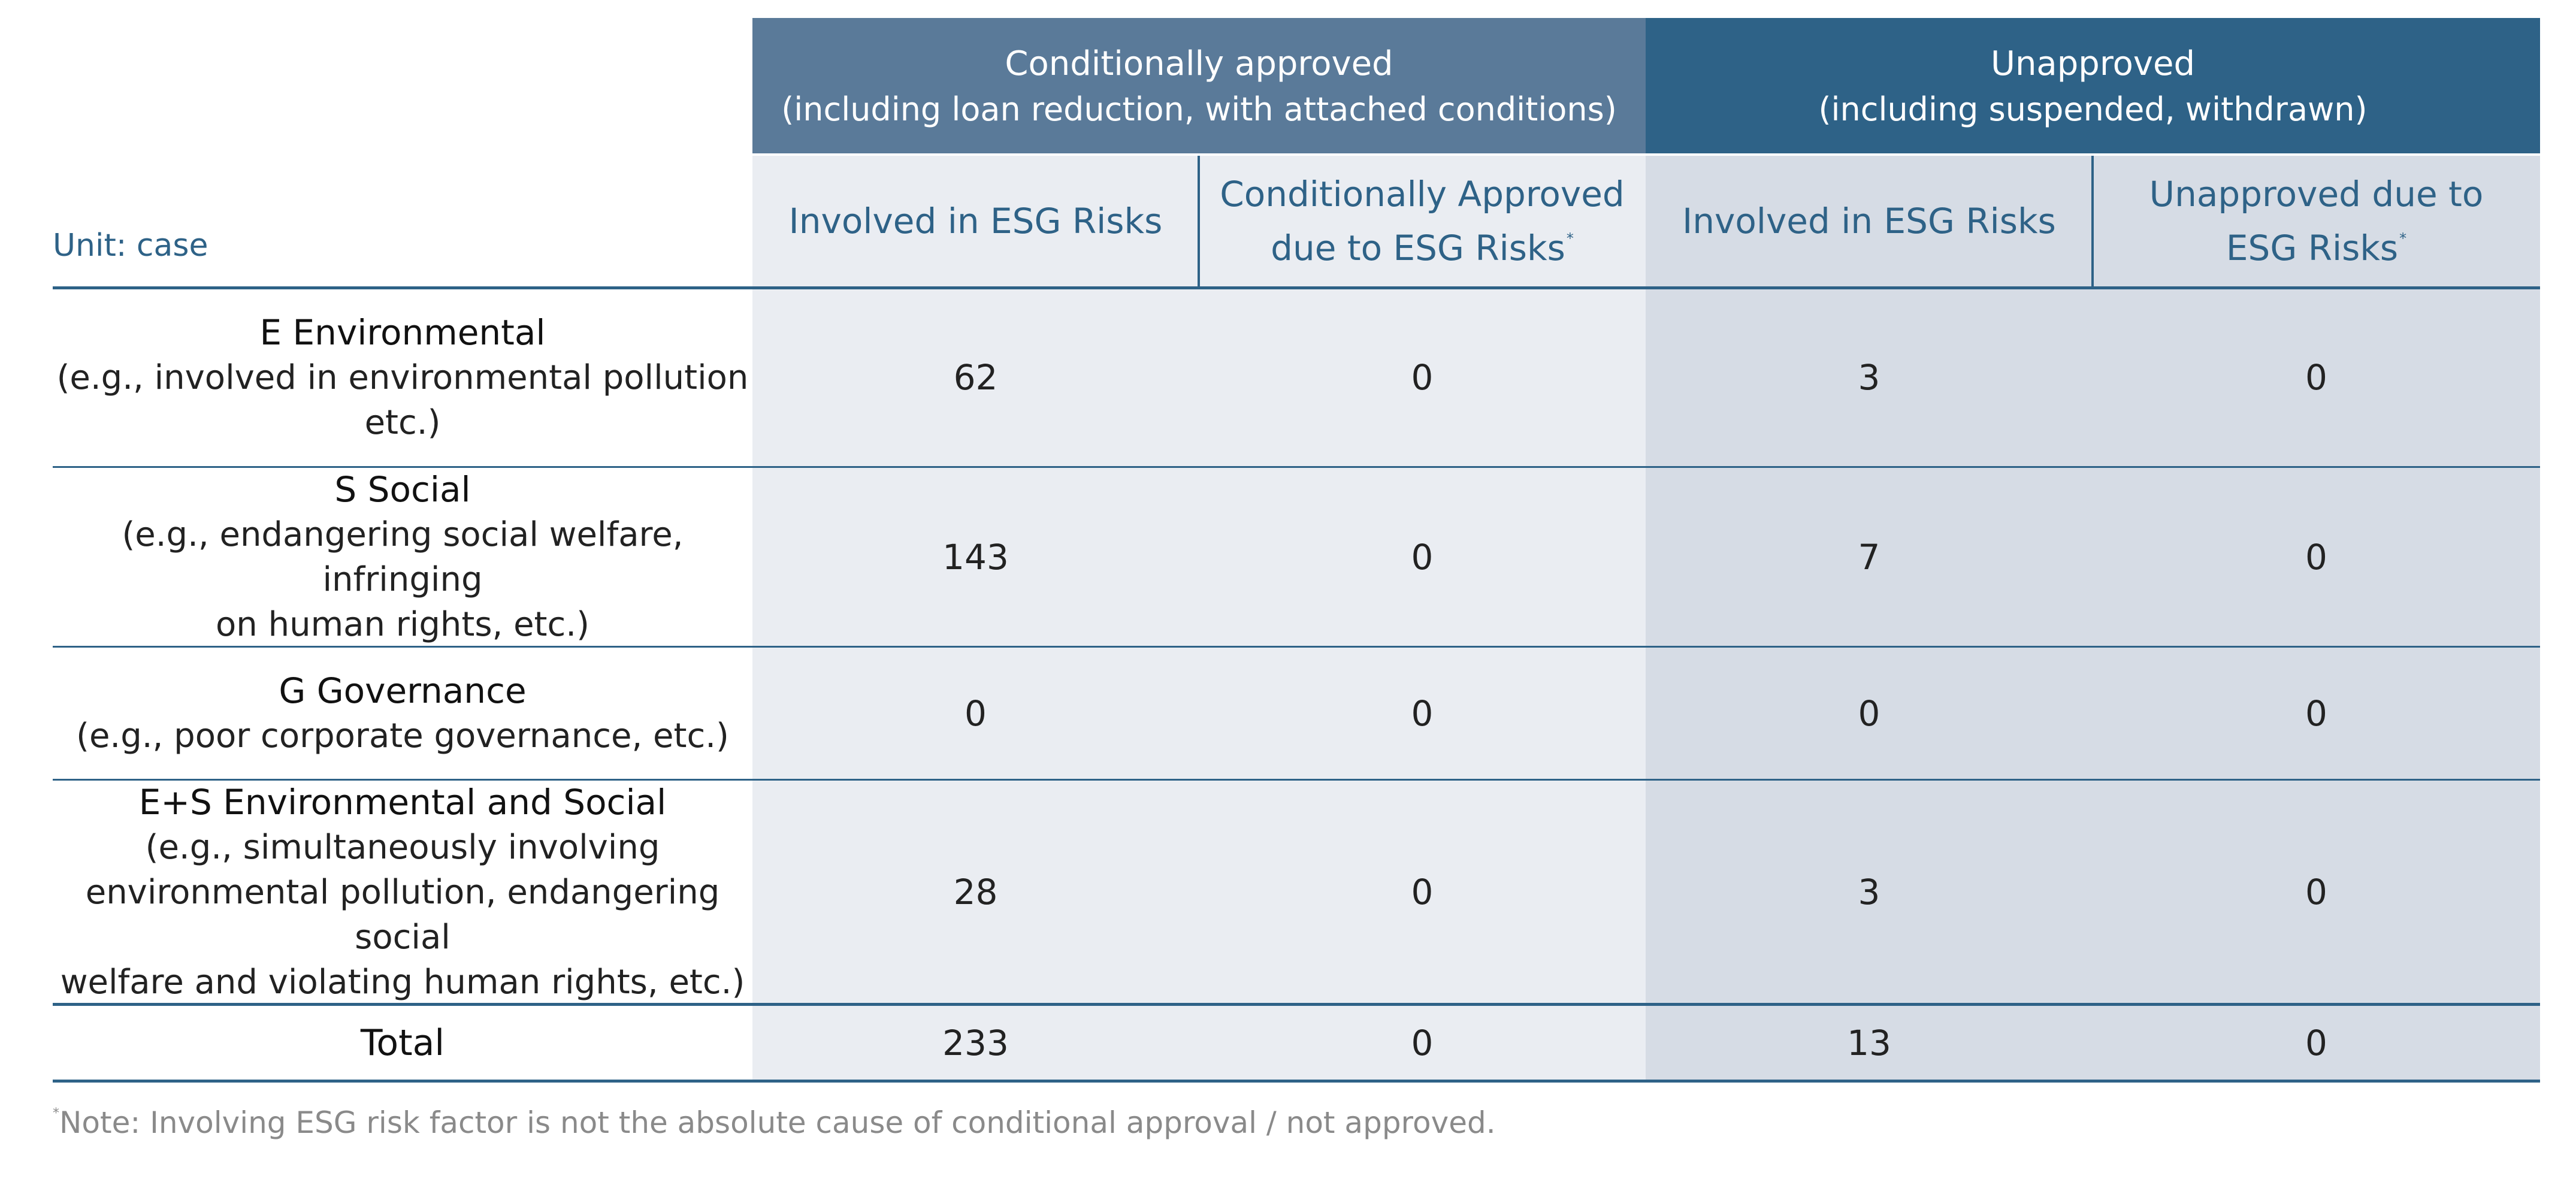 This screenshot has width=2576, height=1185. What do you see at coordinates (402, 490) in the screenshot?
I see `row-title: S Social` at bounding box center [402, 490].